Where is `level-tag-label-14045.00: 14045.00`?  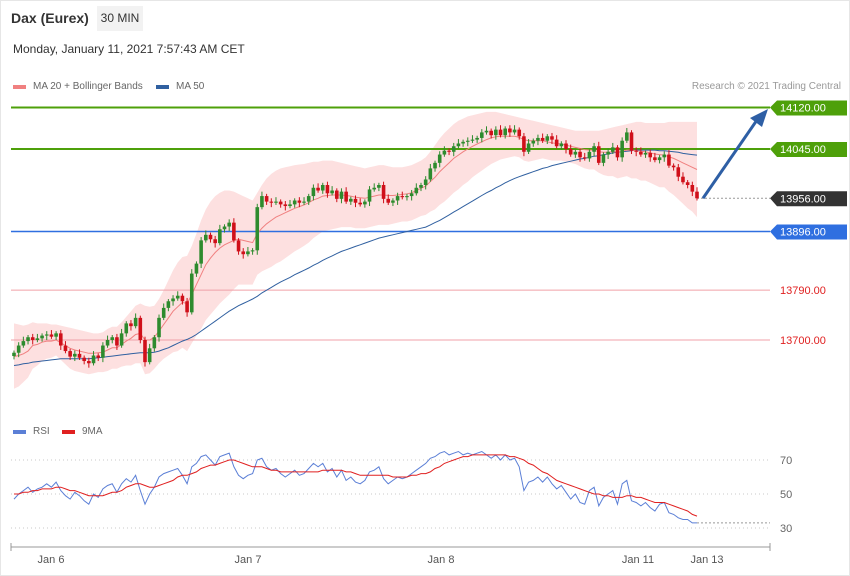 level-tag-label-14045.00: 14045.00 is located at coordinates (803, 150).